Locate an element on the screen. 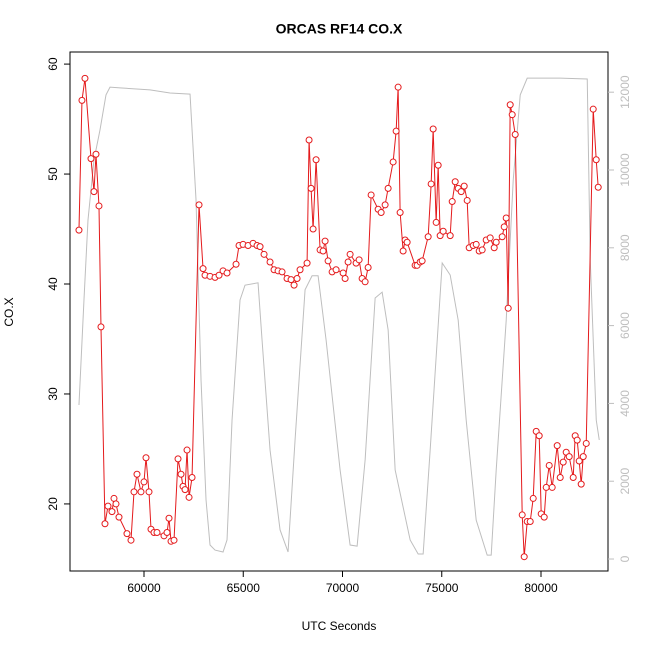 The image size is (650, 650). y2-tick-label: 8000 is located at coordinates (625, 247).